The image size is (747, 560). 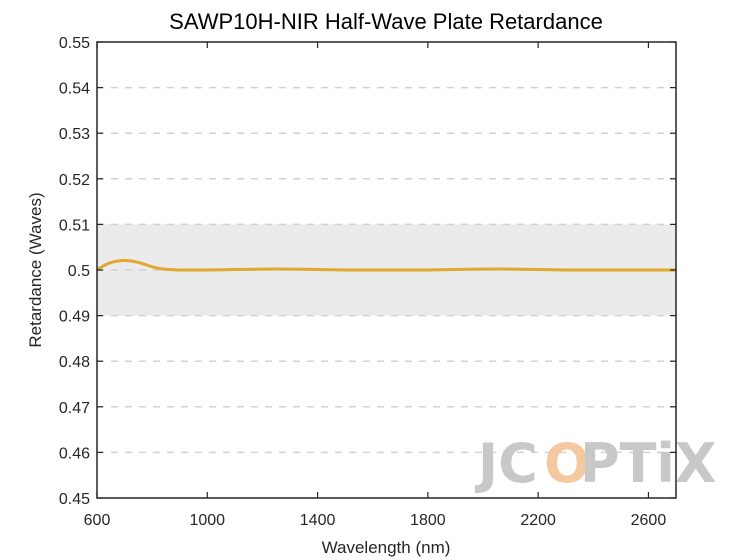 I want to click on y-tick-label: 0.52, so click(x=74, y=180).